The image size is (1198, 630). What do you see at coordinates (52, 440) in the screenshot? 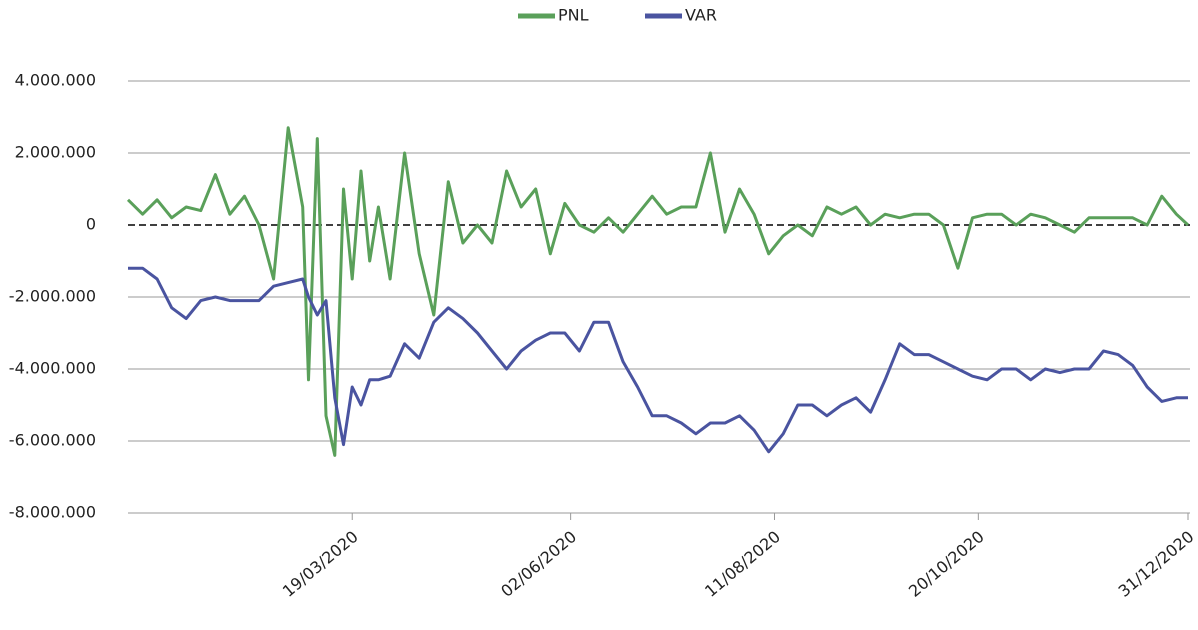
I see `y-tick-label: -6.000.000` at bounding box center [52, 440].